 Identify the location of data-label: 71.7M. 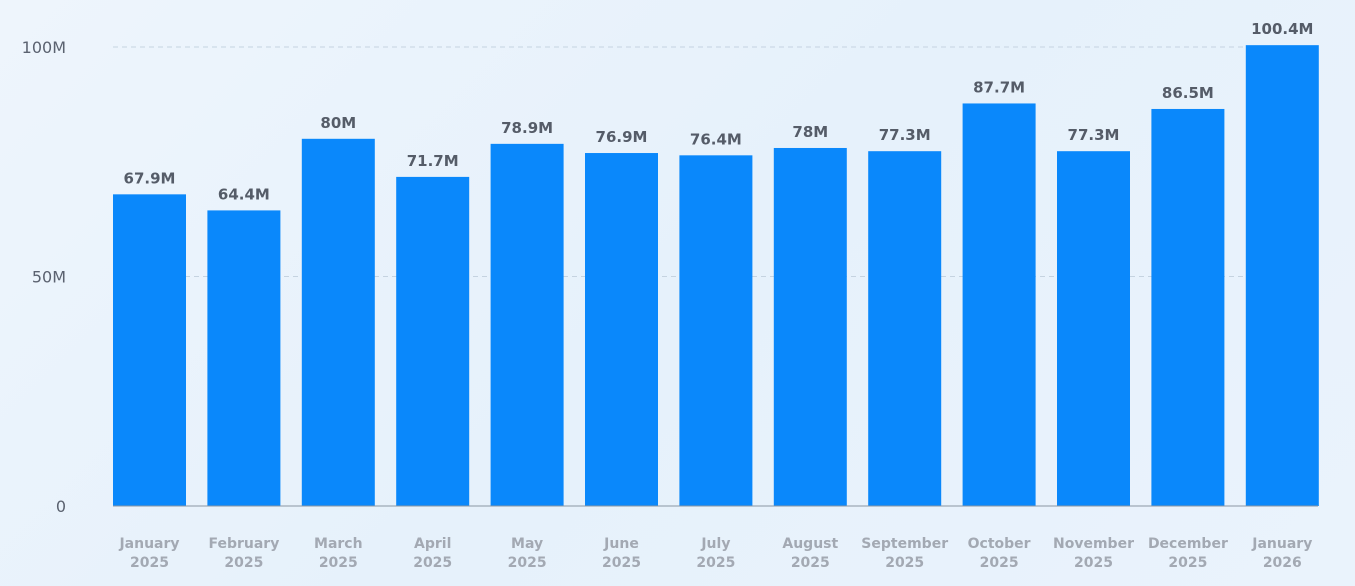
(433, 161).